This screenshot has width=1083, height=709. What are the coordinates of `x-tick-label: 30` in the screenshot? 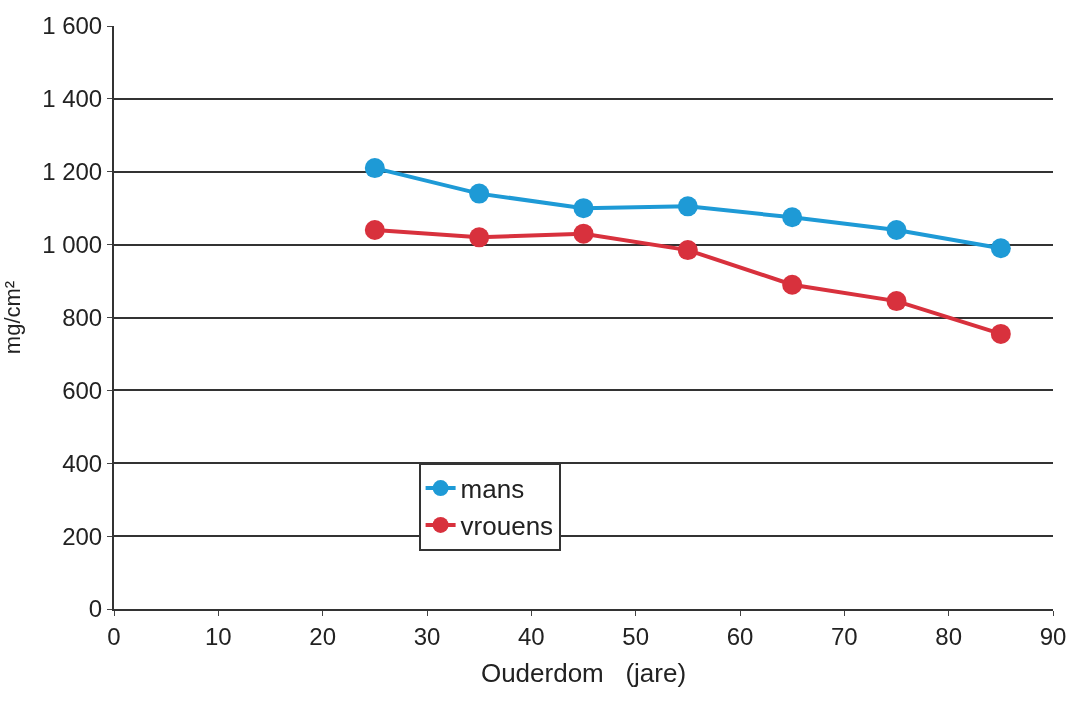 It's located at (427, 636).